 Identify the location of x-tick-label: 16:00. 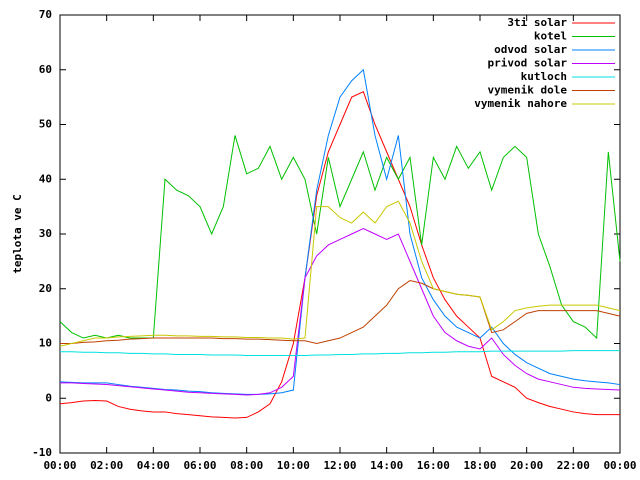
(433, 465).